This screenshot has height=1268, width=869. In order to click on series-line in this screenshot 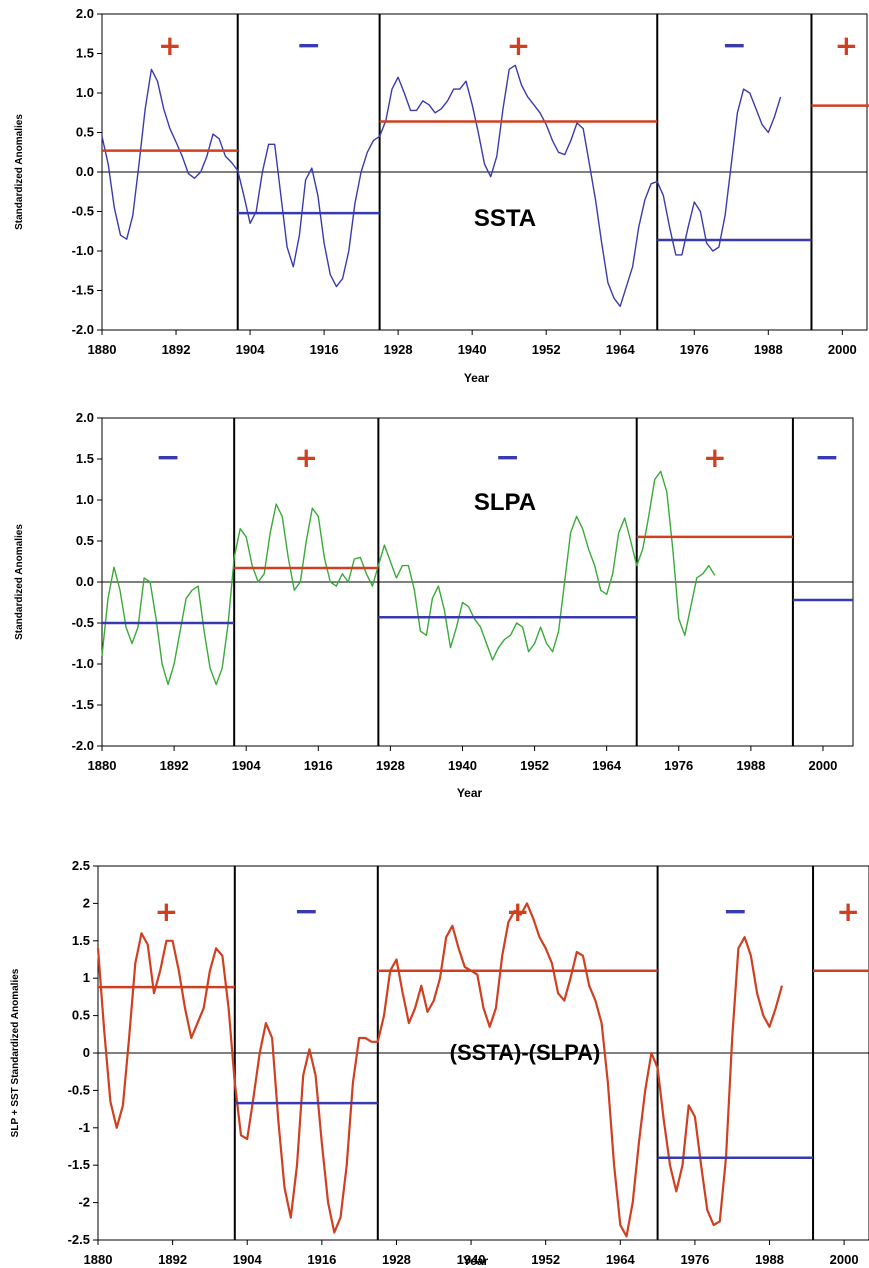, I will do `click(408, 578)`.